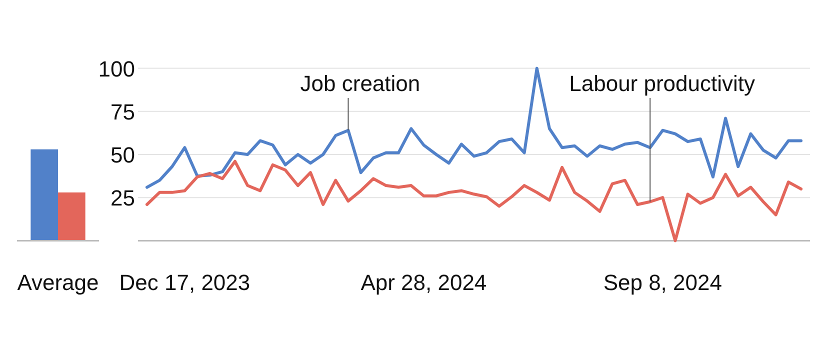 The image size is (835, 348). What do you see at coordinates (662, 282) in the screenshot?
I see `x-tick-label: Sep 8, 2024` at bounding box center [662, 282].